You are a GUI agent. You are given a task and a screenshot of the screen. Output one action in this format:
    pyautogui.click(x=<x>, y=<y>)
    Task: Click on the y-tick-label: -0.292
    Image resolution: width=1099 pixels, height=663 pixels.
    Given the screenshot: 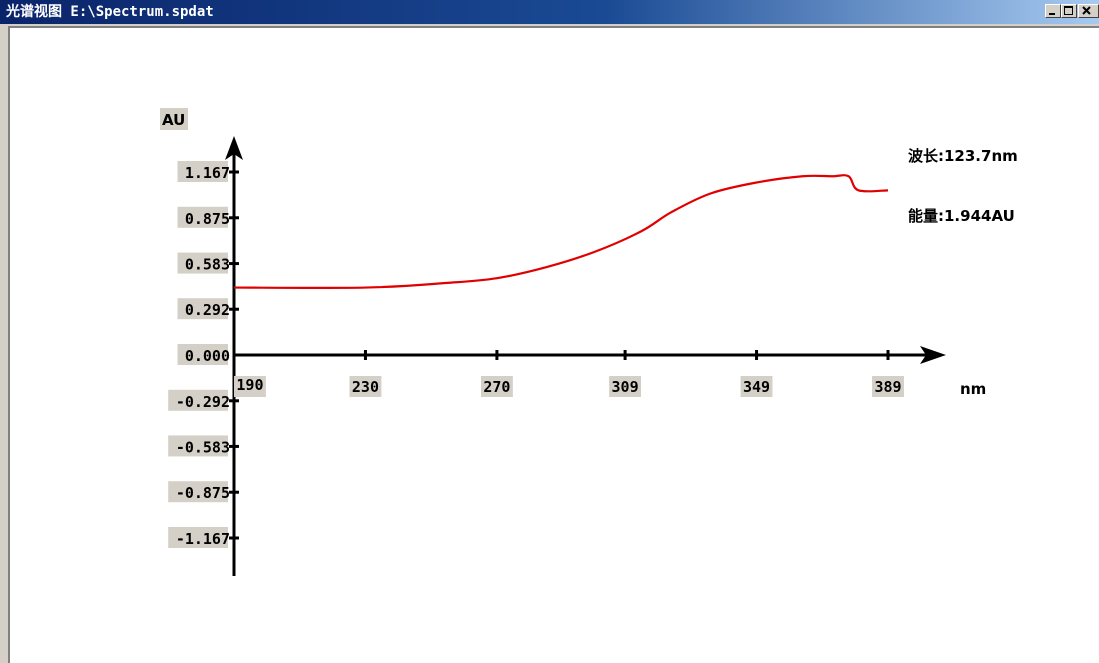 What is the action you would take?
    pyautogui.click(x=203, y=402)
    